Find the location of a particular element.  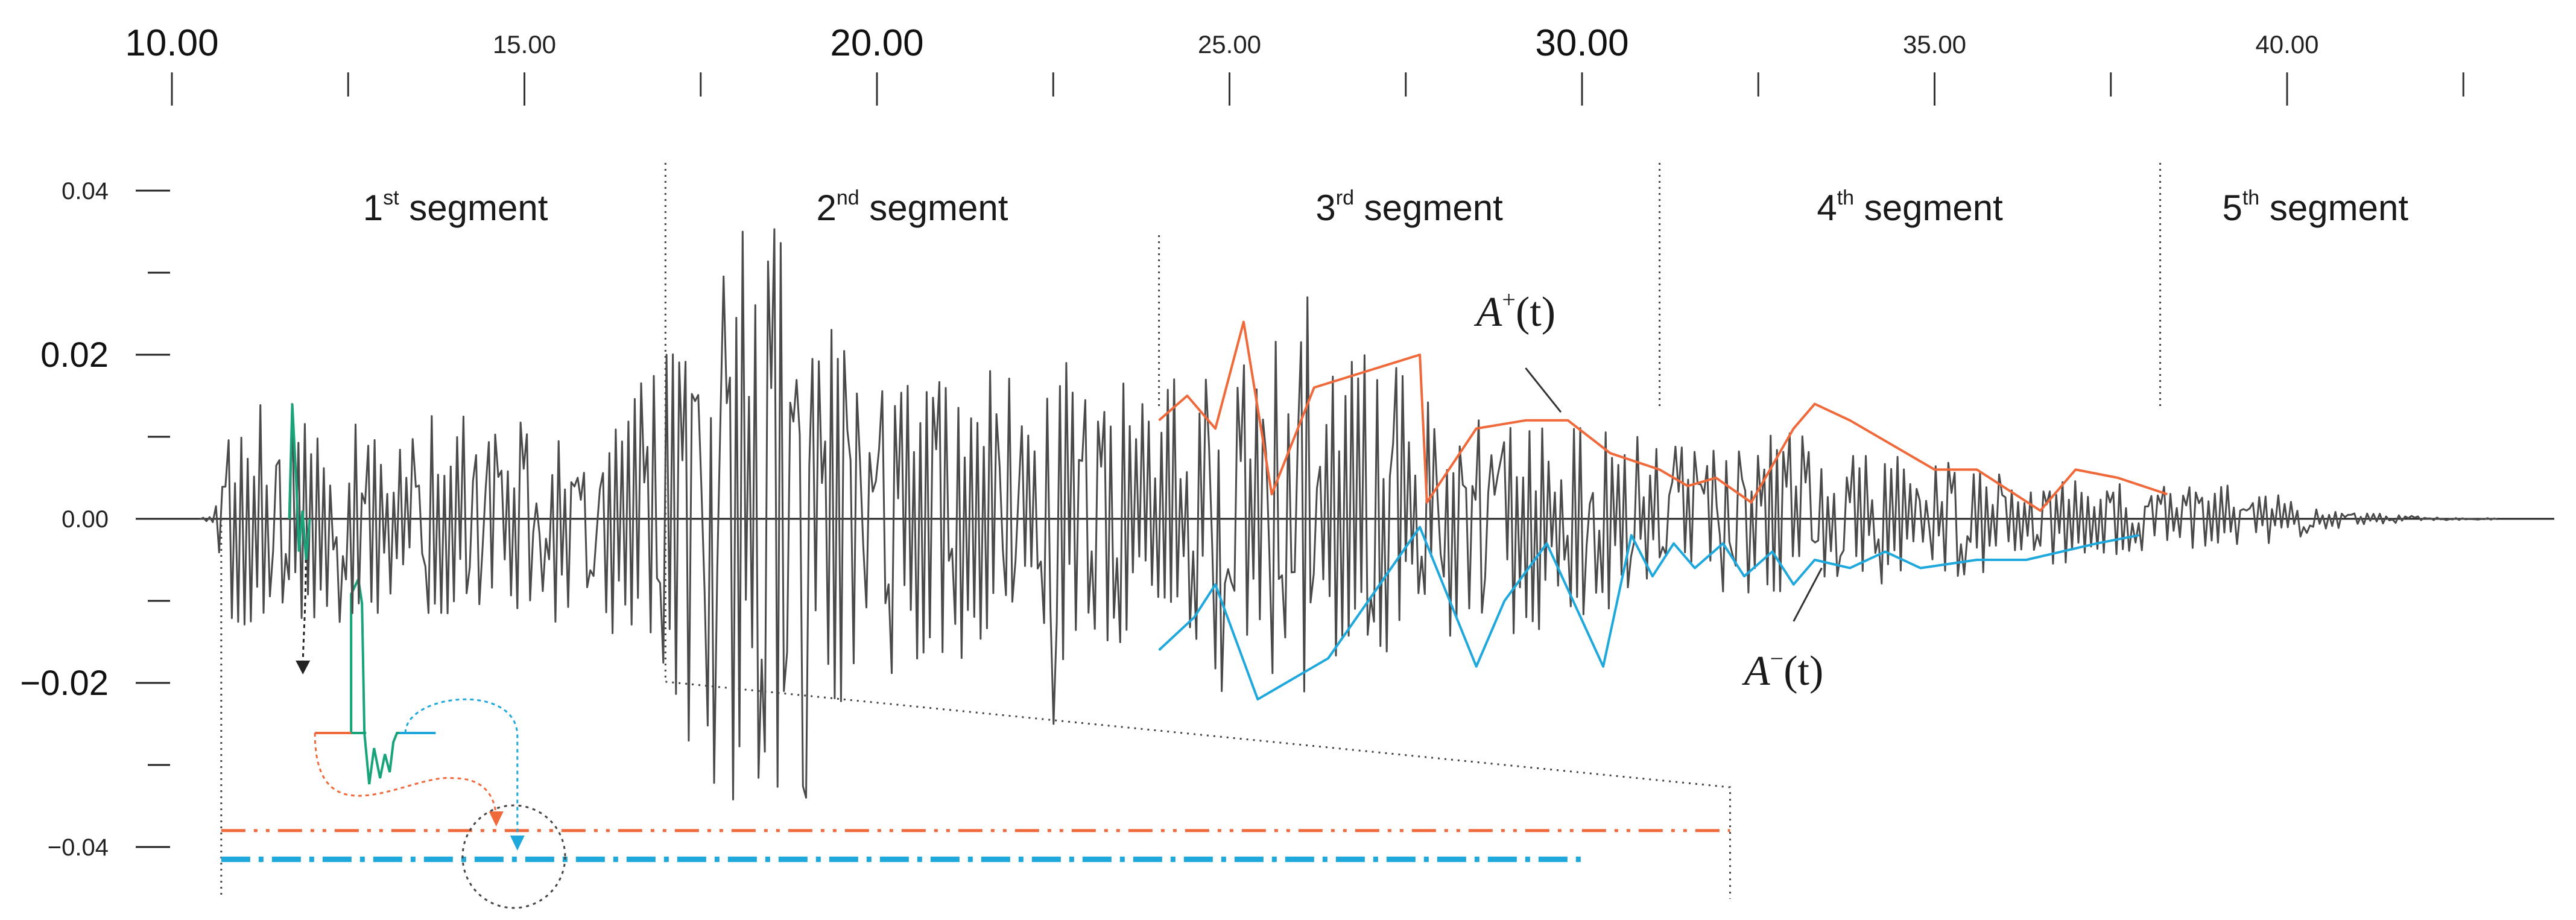

segment-ordinal-suffix: nd is located at coordinates (848, 197).